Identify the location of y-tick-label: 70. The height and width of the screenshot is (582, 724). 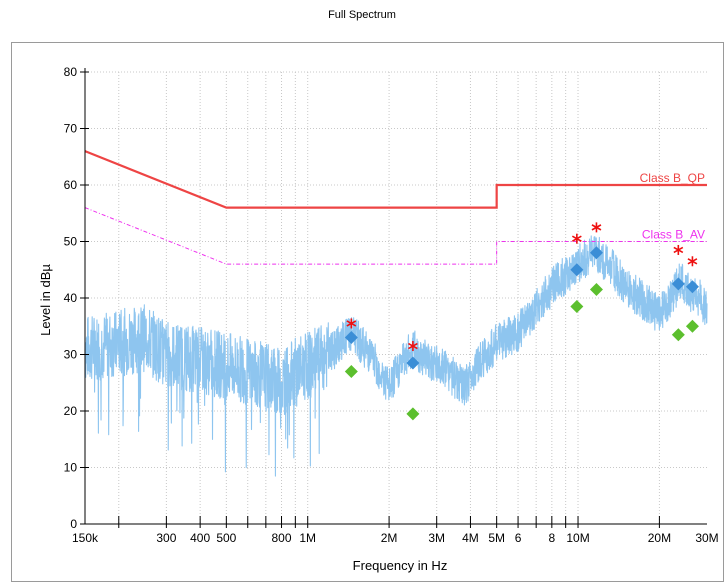
(71, 129).